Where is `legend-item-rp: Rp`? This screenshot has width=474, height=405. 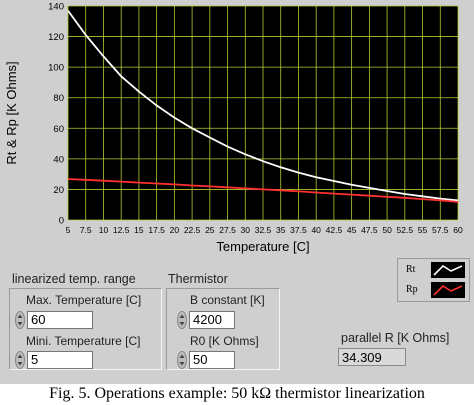
legend-item-rp: Rp is located at coordinates (433, 290).